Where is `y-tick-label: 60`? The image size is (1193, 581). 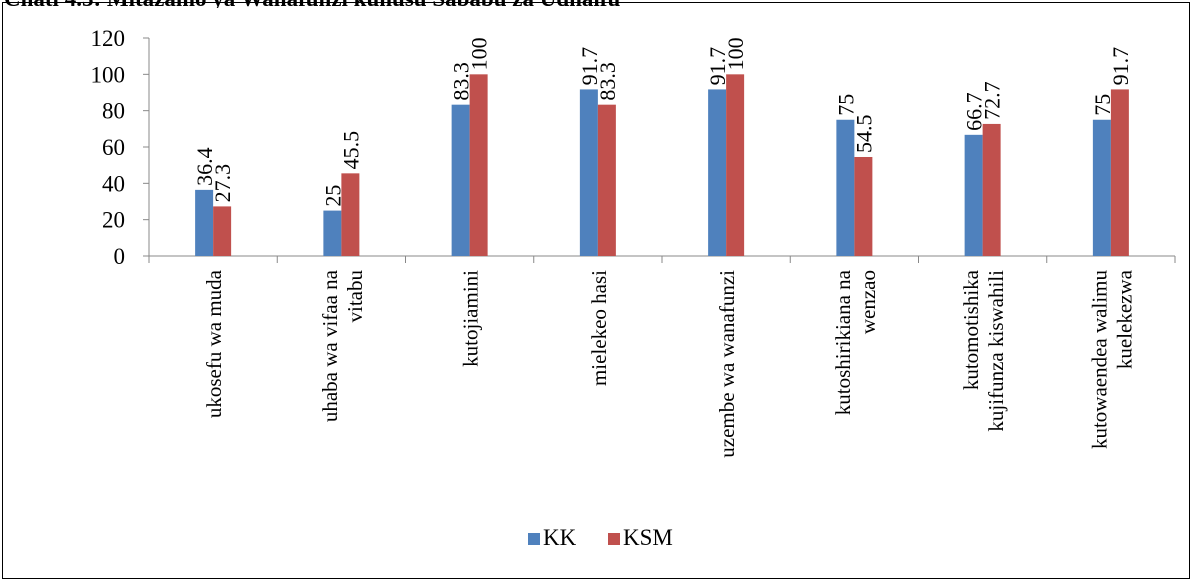
y-tick-label: 60 is located at coordinates (113, 147).